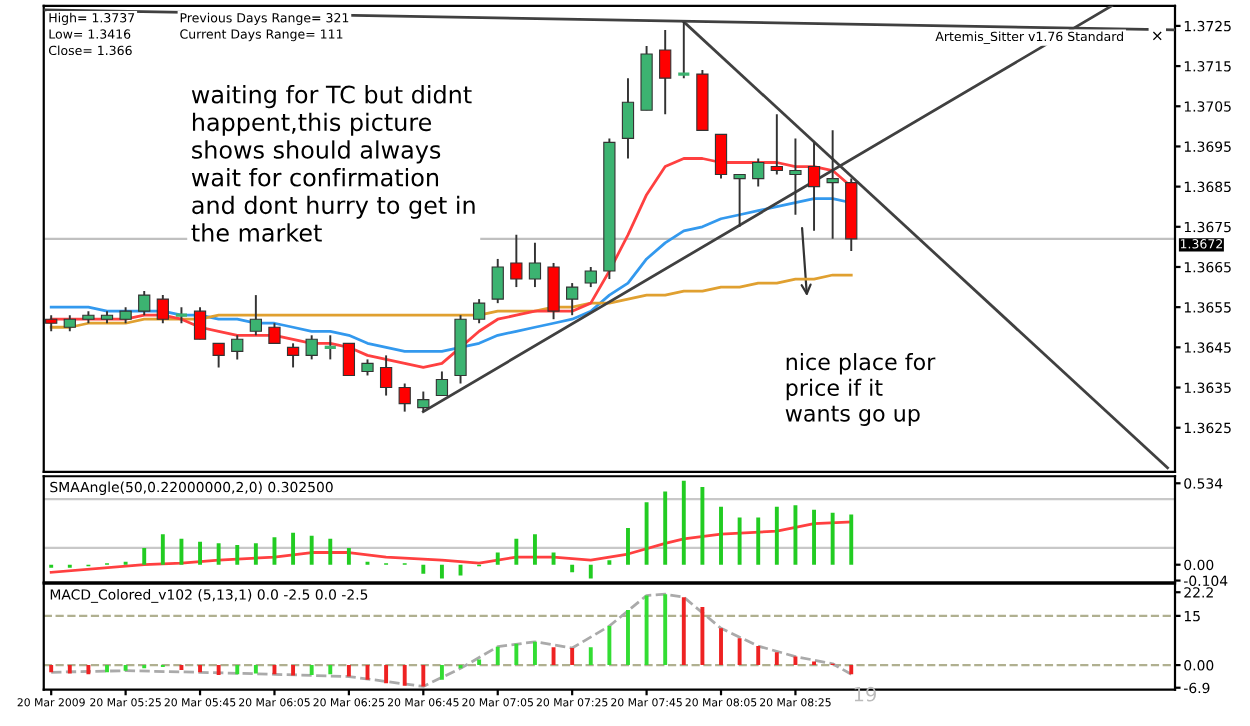 The image size is (1250, 726). Describe the element at coordinates (860, 390) in the screenshot. I see `annotation: nice place for price if it wants go up` at that location.